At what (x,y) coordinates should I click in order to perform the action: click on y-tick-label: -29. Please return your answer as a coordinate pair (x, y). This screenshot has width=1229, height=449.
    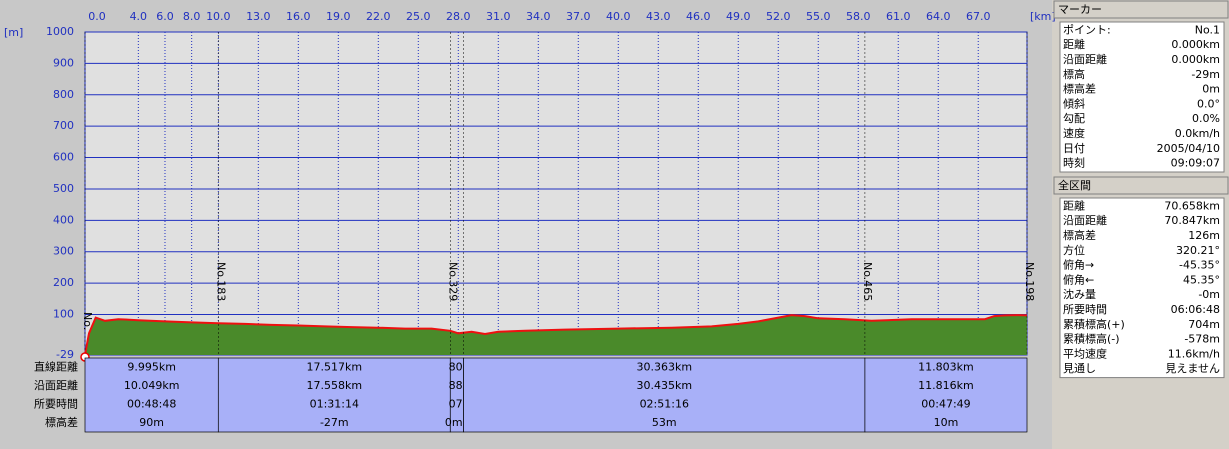
    Looking at the image, I should click on (65, 354).